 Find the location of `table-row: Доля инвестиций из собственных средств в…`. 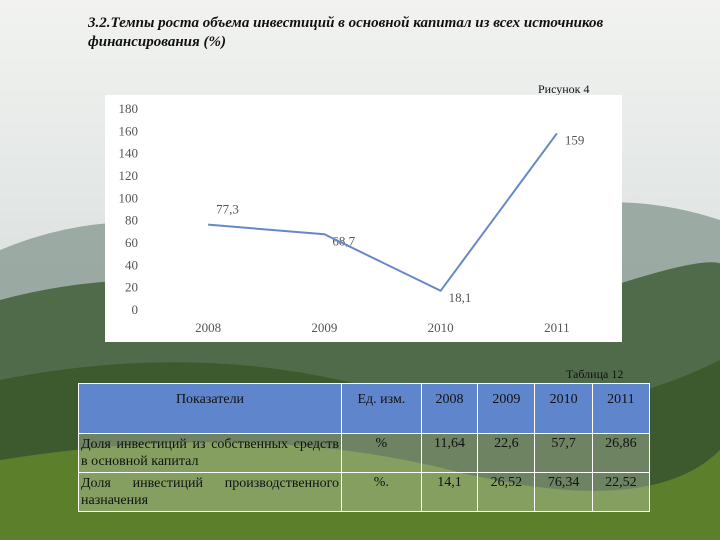

table-row: Доля инвестиций из собственных средств в… is located at coordinates (364, 453).